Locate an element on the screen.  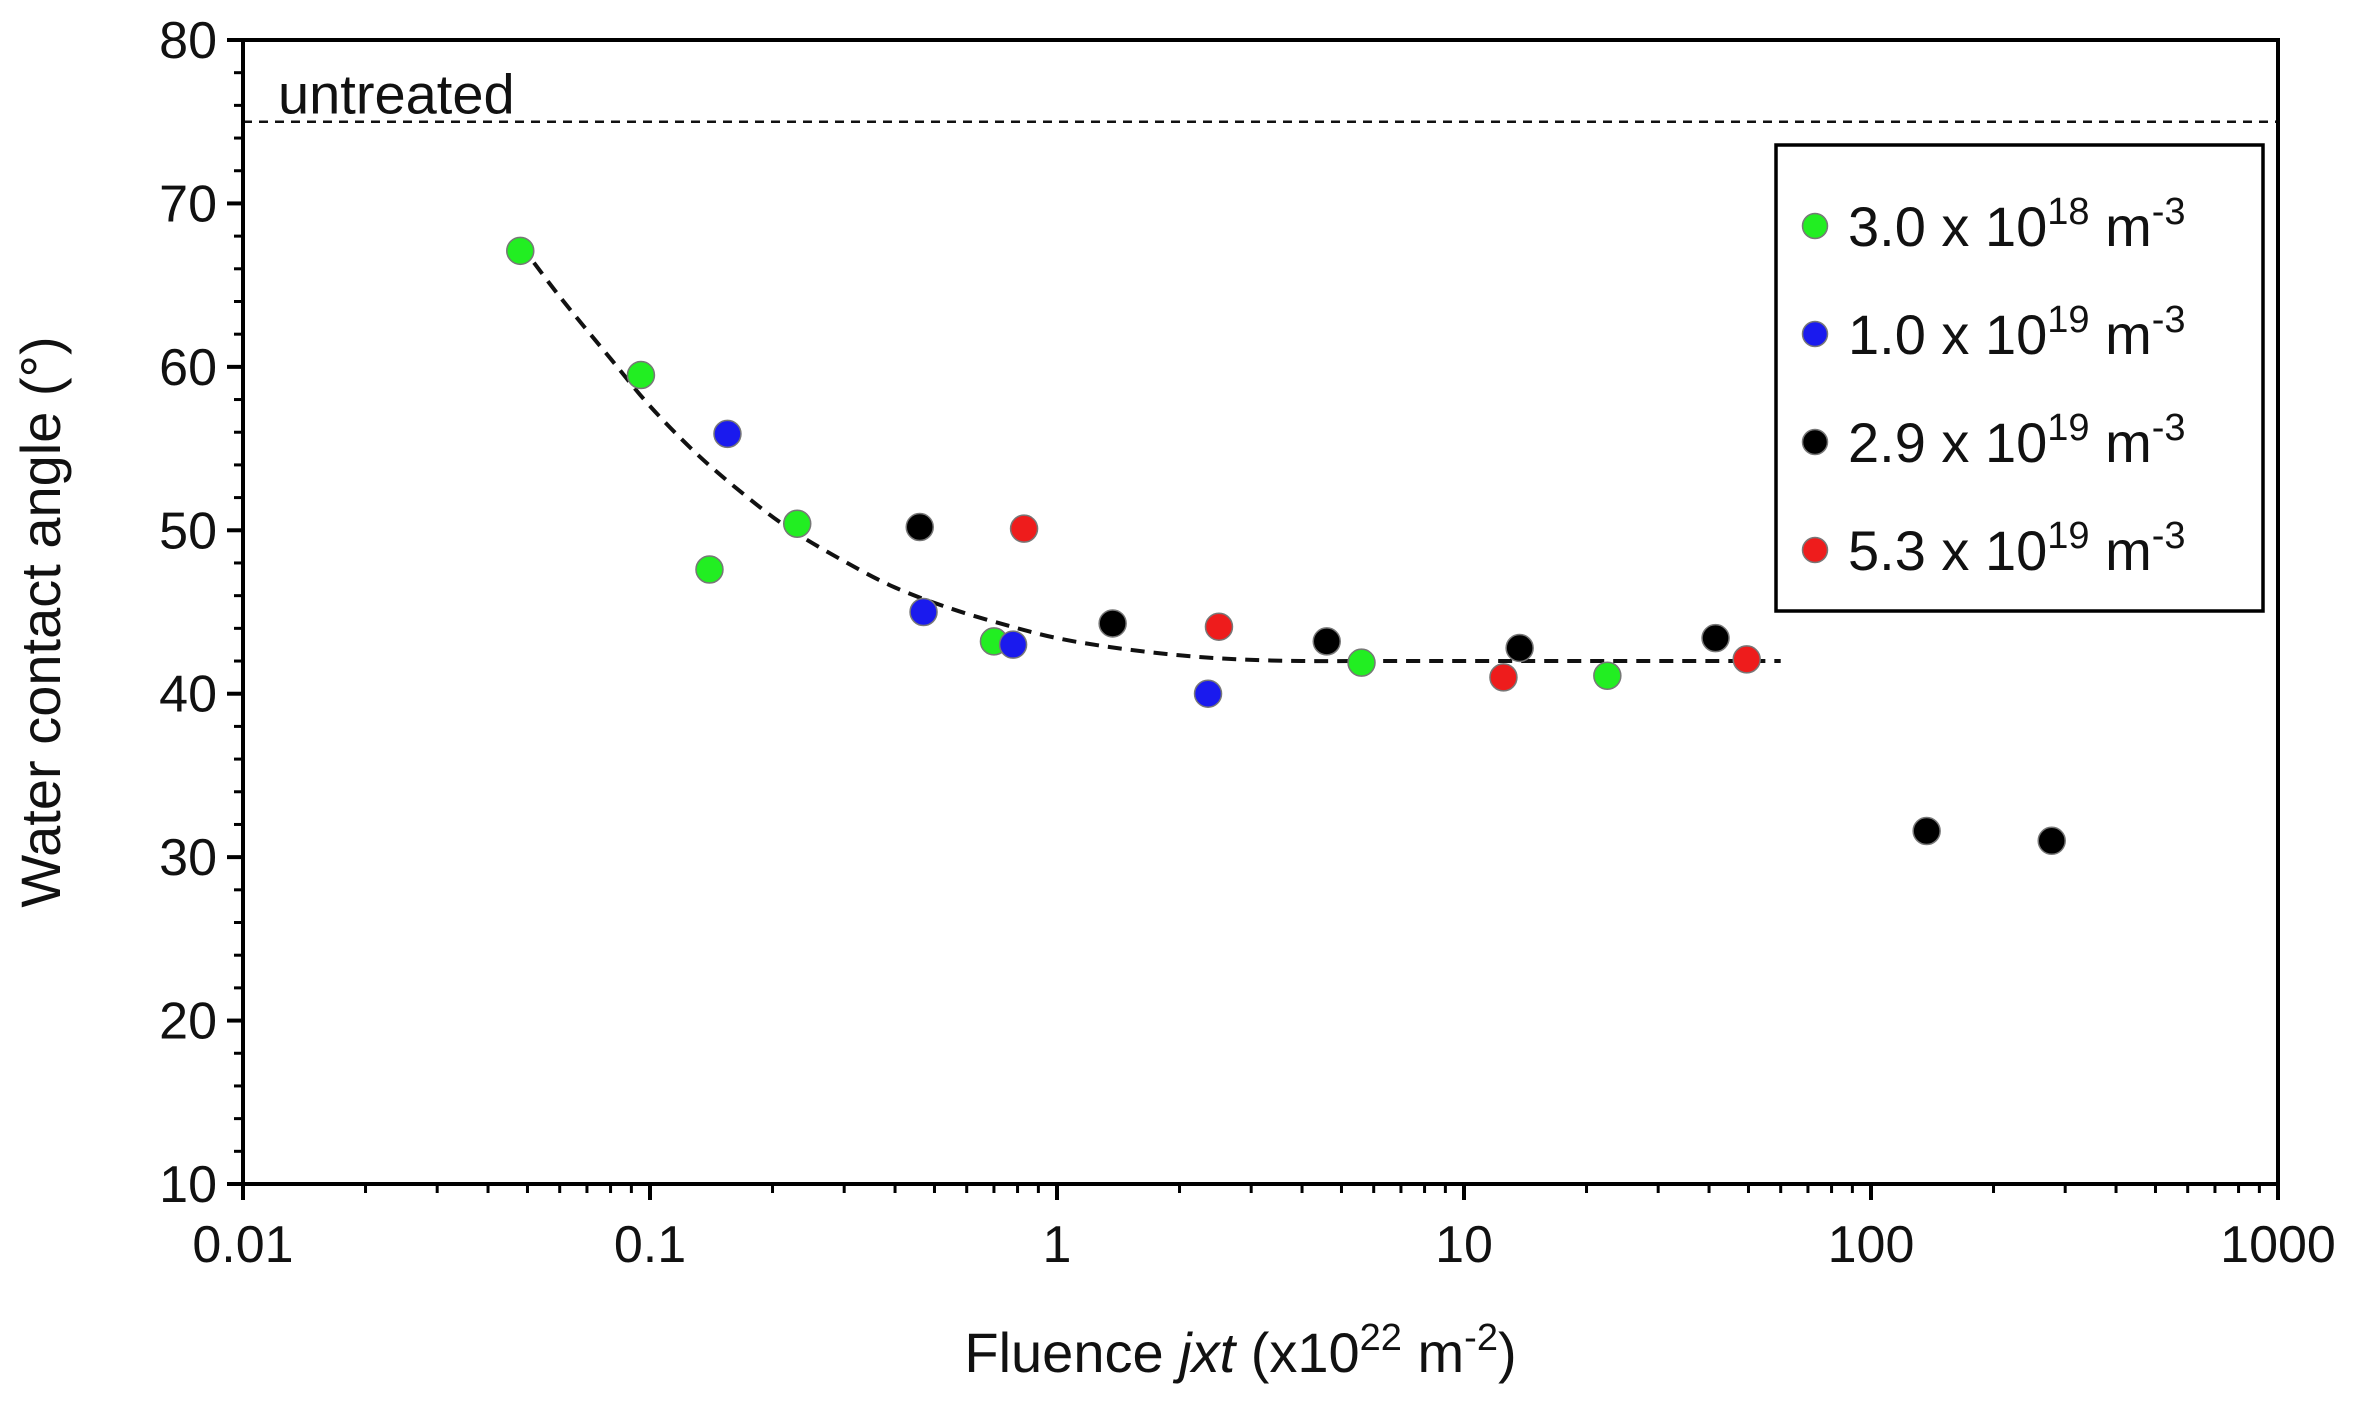
legend-value: 5.3 x 10 is located at coordinates (1947, 550).